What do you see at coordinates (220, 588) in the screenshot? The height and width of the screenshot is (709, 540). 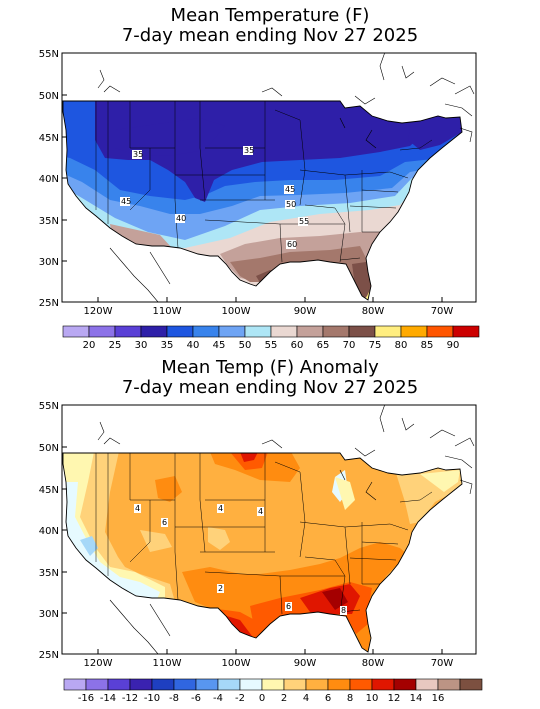 I see `contour-label: 2` at bounding box center [220, 588].